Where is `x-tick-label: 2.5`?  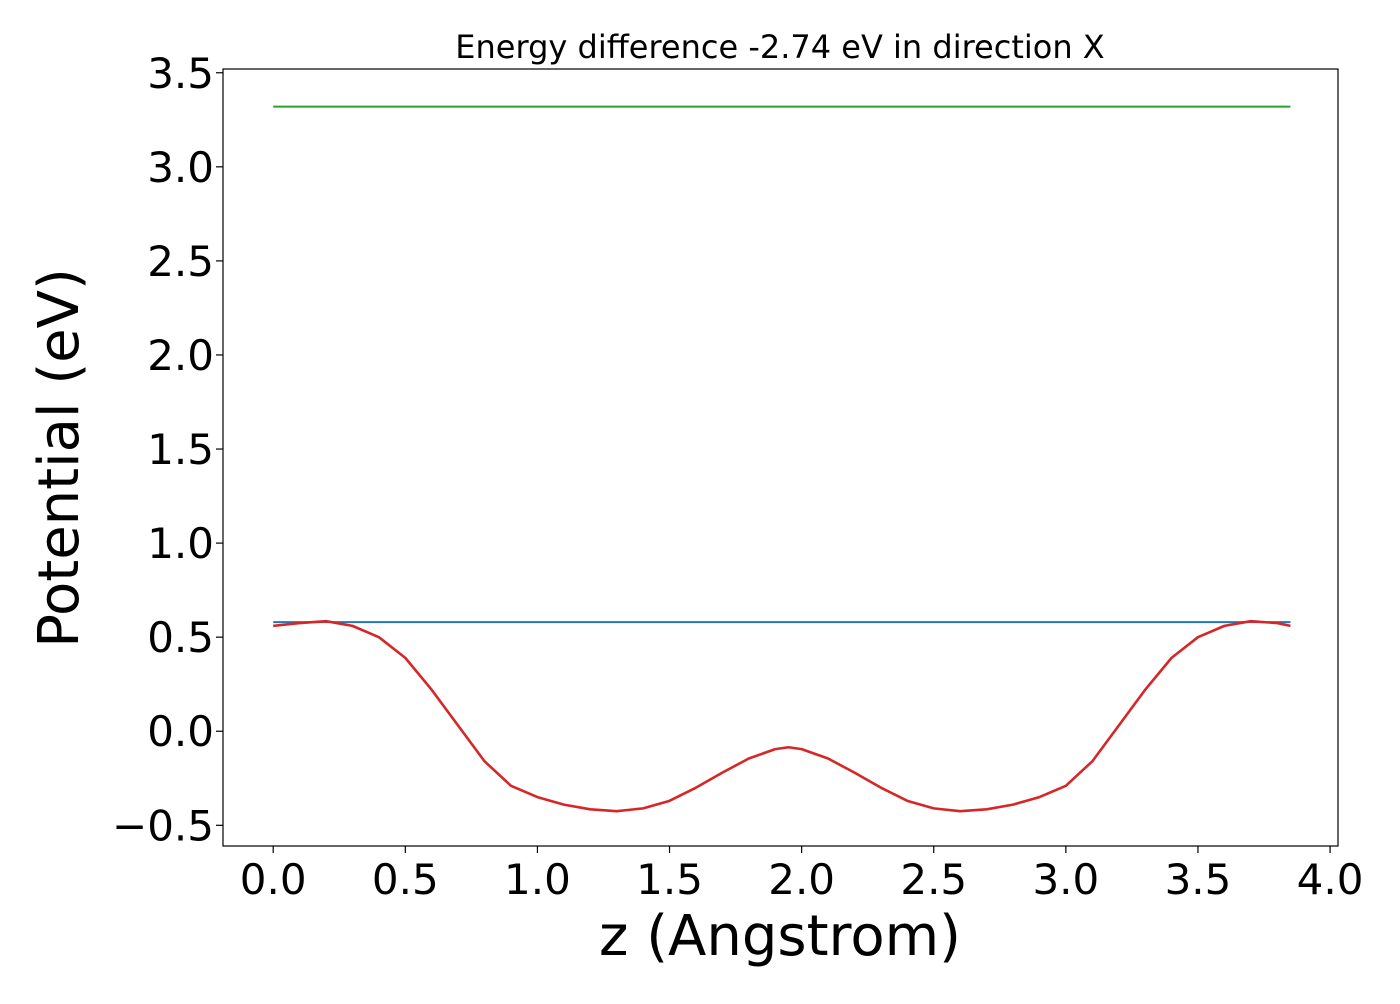
x-tick-label: 2.5 is located at coordinates (933, 879).